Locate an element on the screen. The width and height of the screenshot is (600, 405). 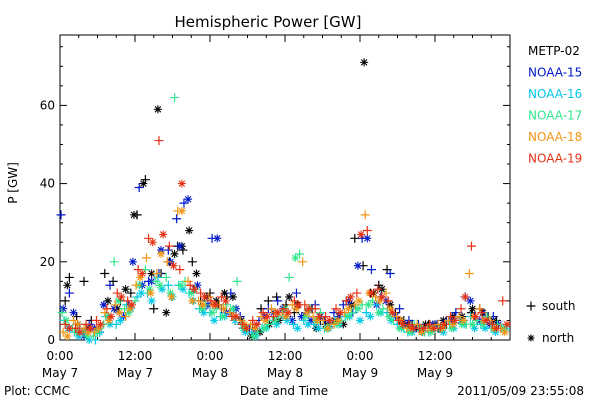
y-tick-label: 60 is located at coordinates (47, 105).